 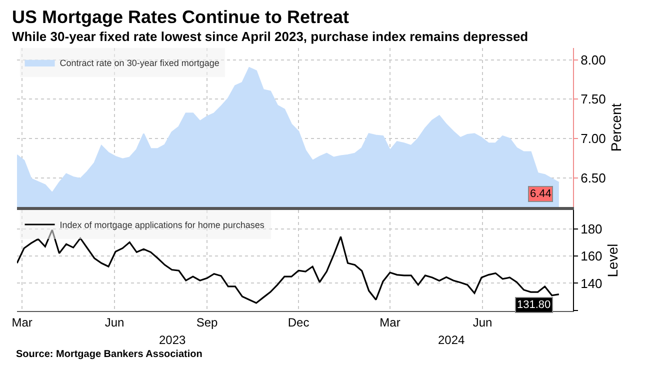 What do you see at coordinates (207, 322) in the screenshot?
I see `x-tick-label: Sep` at bounding box center [207, 322].